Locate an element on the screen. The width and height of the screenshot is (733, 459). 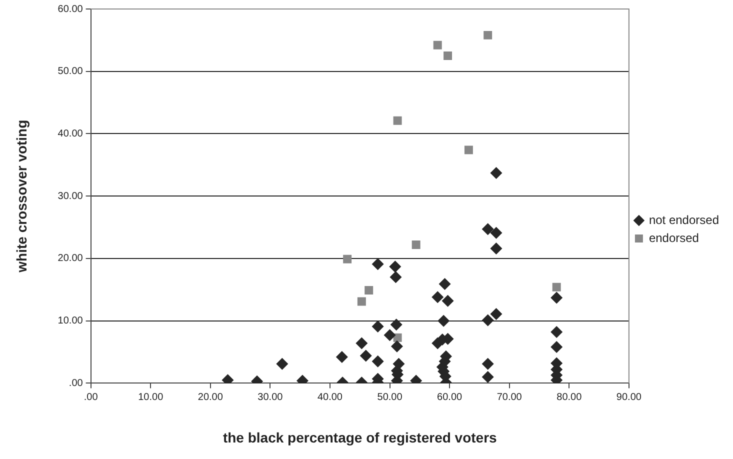
x-tick-label: 70.00 is located at coordinates (509, 397).